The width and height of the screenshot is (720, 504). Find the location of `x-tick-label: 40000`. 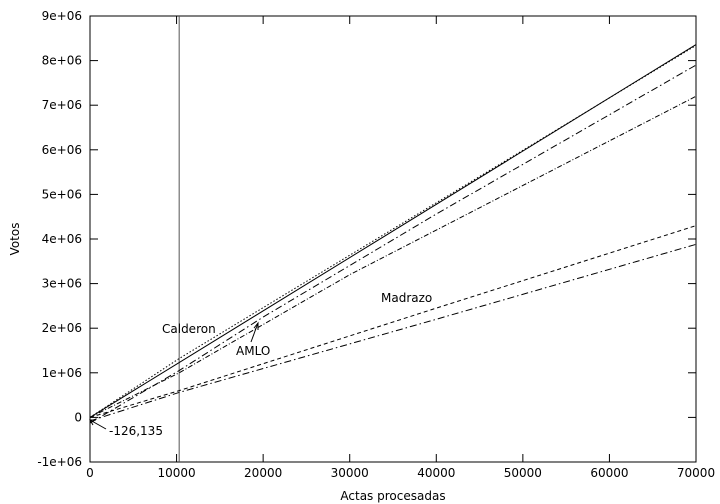

x-tick-label: 40000 is located at coordinates (436, 473).